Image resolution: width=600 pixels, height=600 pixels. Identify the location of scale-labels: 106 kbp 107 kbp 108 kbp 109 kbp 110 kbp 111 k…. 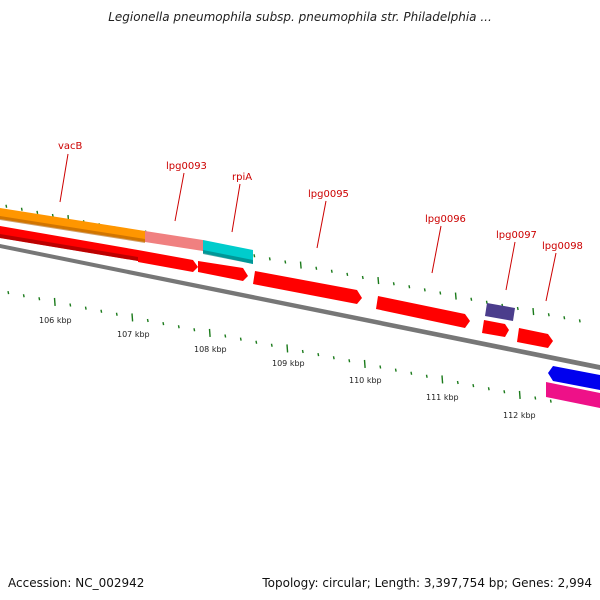
(287, 368).